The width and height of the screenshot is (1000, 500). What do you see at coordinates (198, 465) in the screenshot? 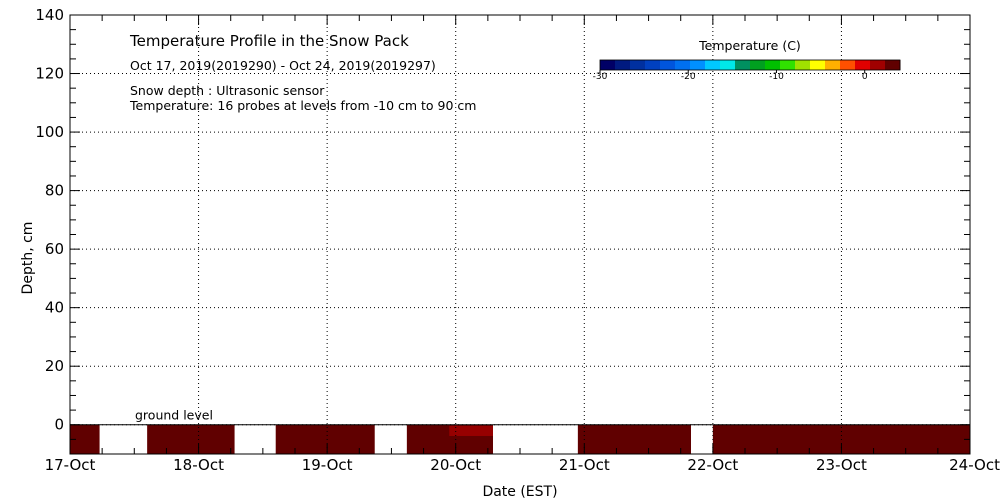
I see `x-tick-label: 18-Oct` at bounding box center [198, 465].